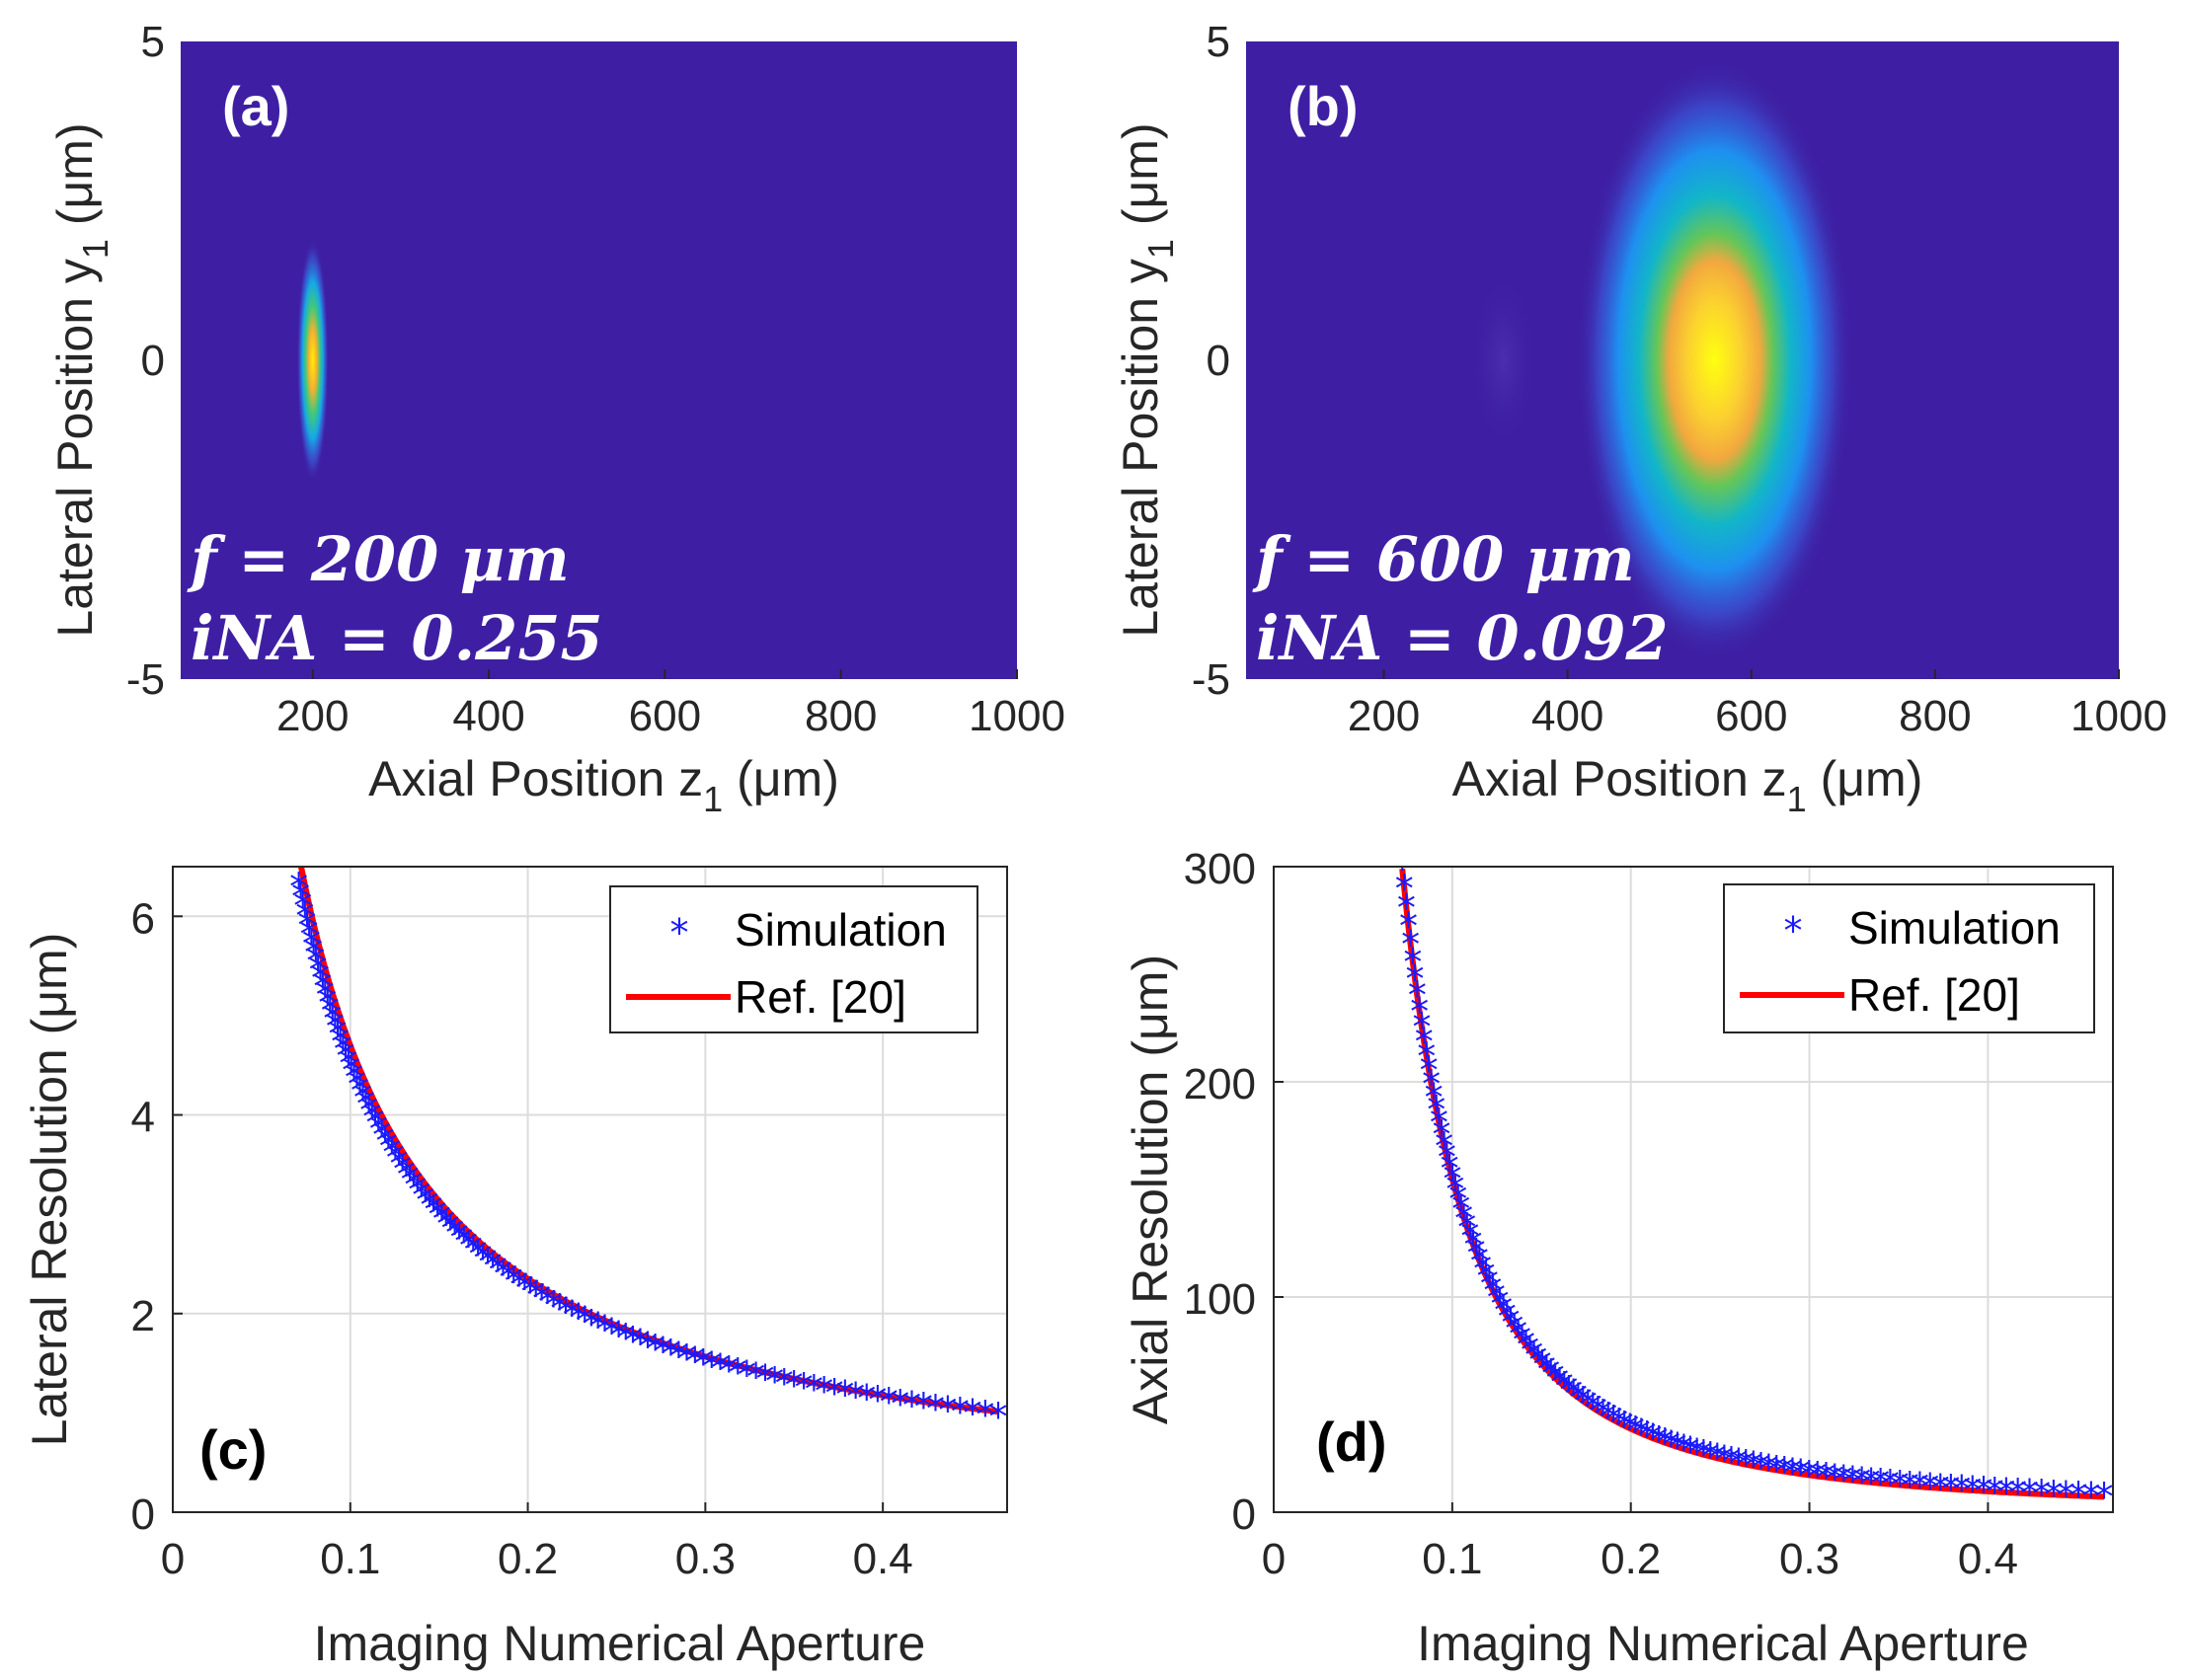 This screenshot has height=1680, width=2187. What do you see at coordinates (793, 959) in the screenshot?
I see `legend-box` at bounding box center [793, 959].